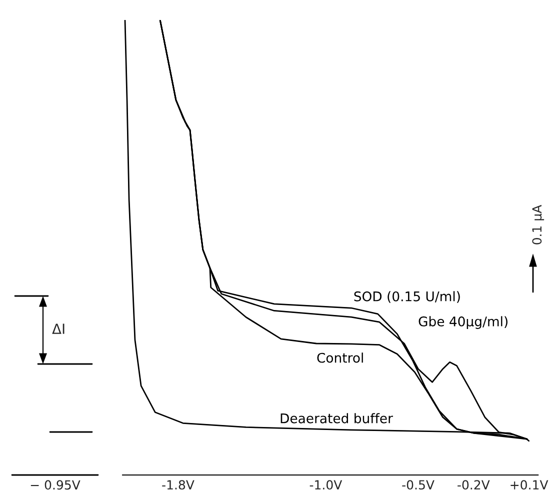  What do you see at coordinates (58, 329) in the screenshot?
I see `text: ΔI` at bounding box center [58, 329].